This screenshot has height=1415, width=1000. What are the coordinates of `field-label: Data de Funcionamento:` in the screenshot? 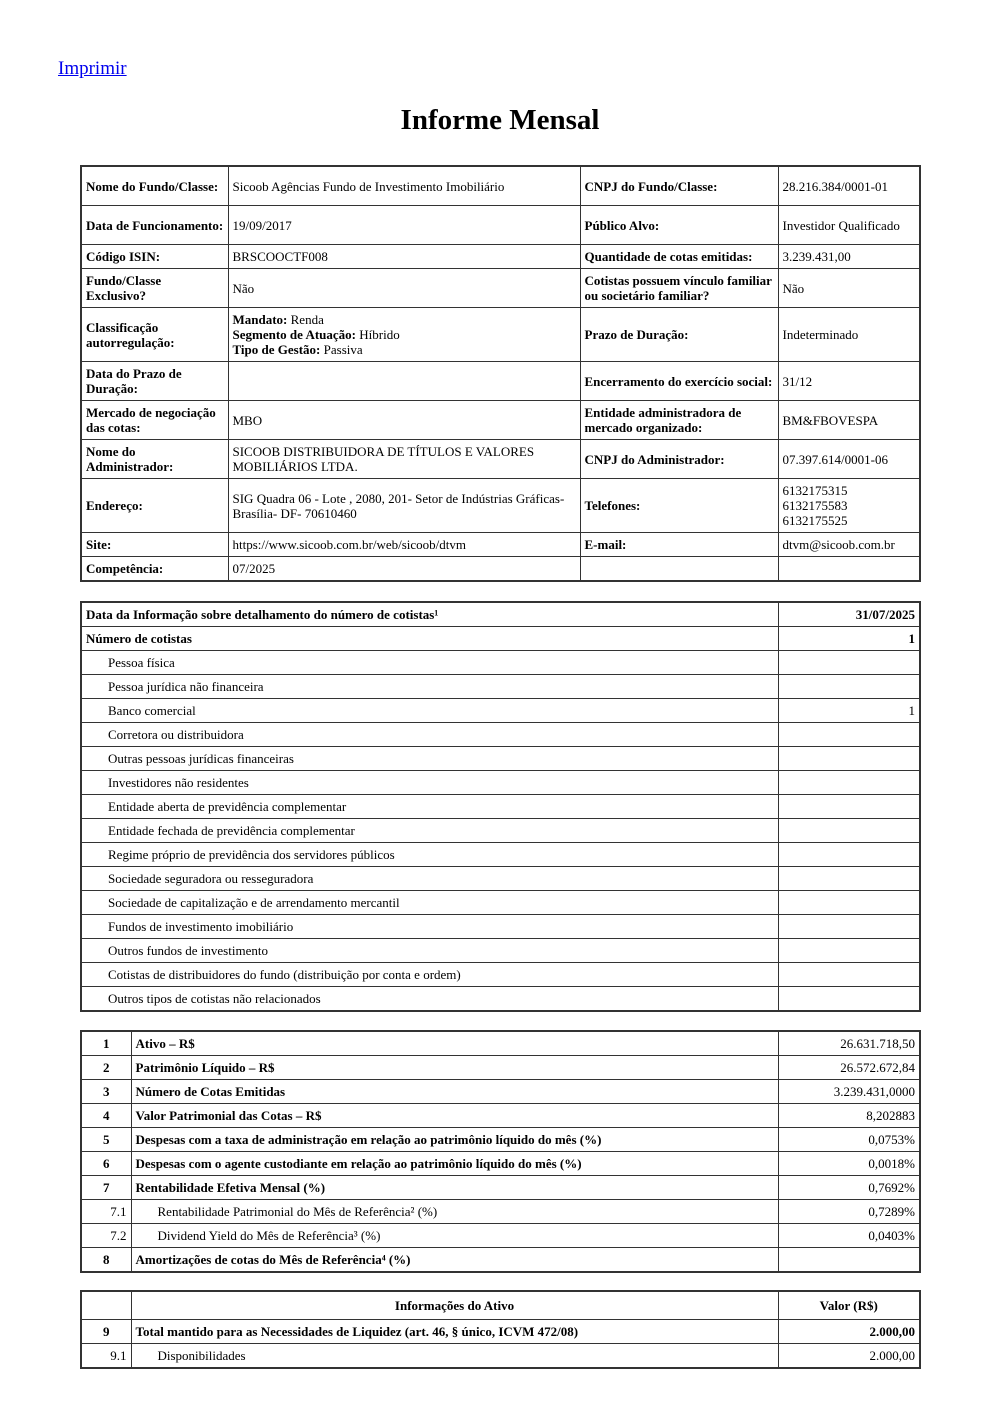 It's located at (154, 225).